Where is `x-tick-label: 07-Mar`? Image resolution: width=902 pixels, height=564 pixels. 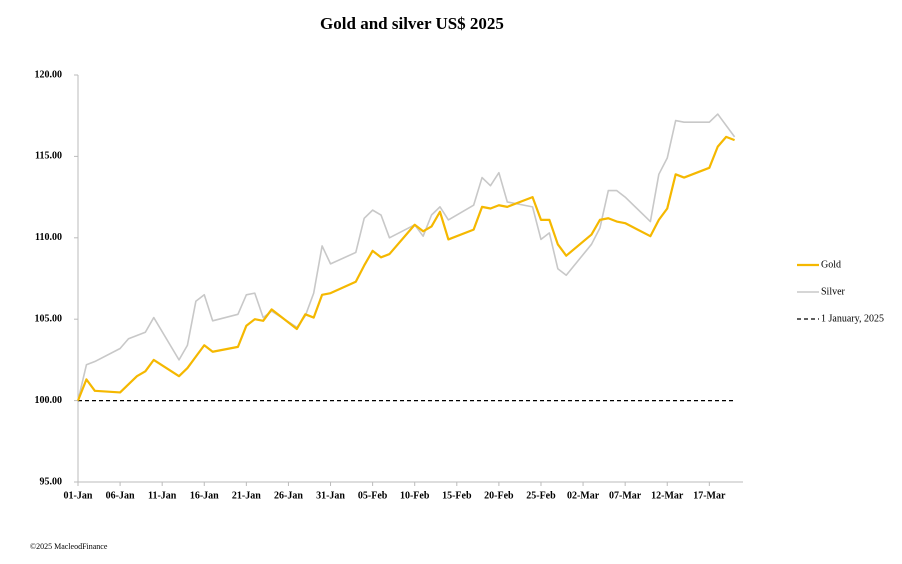
x-tick-label: 07-Mar is located at coordinates (625, 495).